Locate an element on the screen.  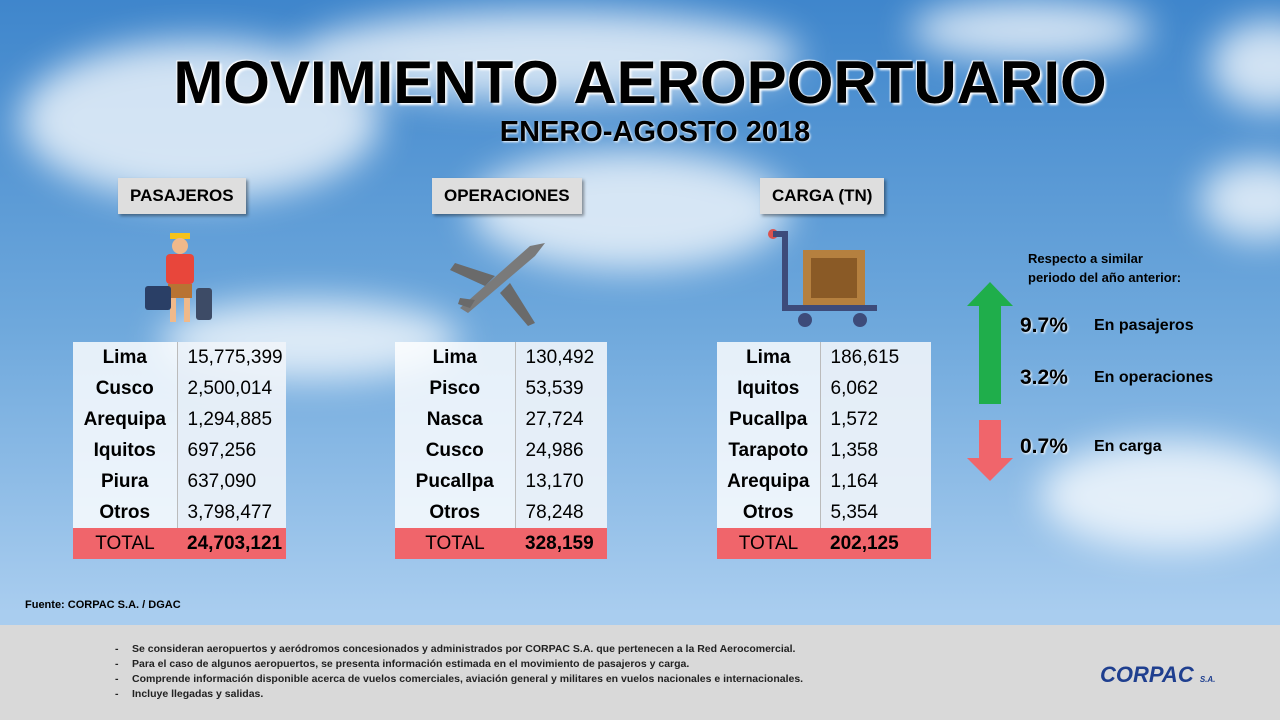
logo-suffix: S.A. is located at coordinates (1207, 679).